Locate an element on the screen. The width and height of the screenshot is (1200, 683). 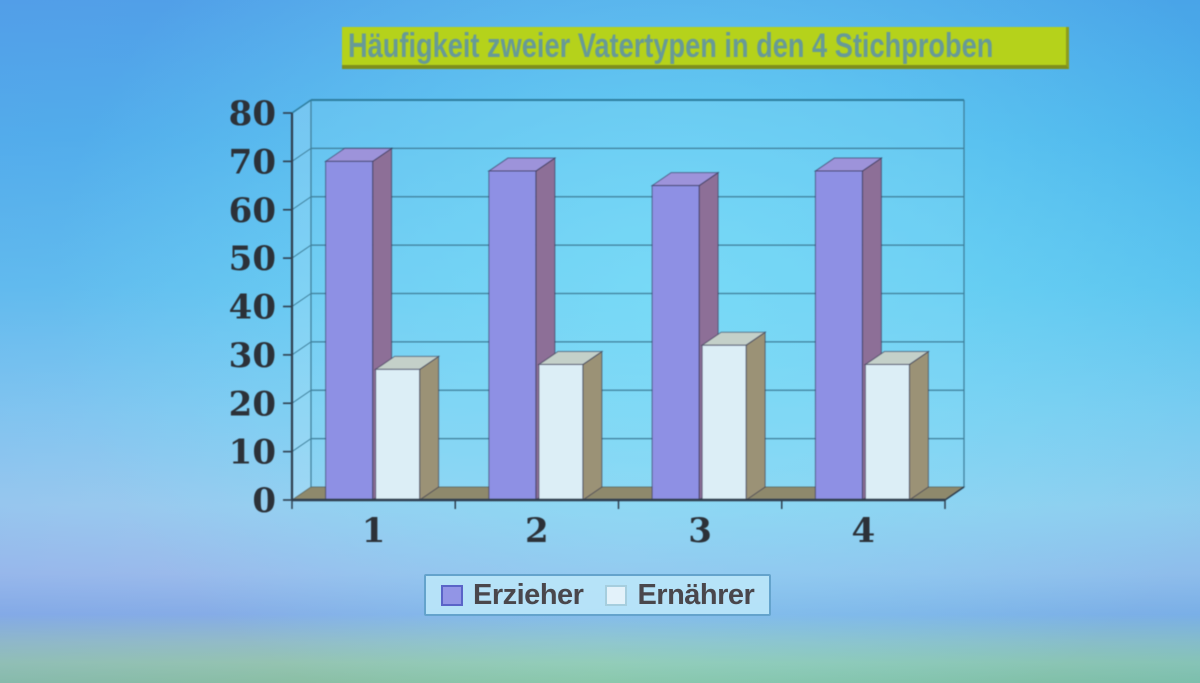
y-axis-label-0: 0 is located at coordinates (264, 501).